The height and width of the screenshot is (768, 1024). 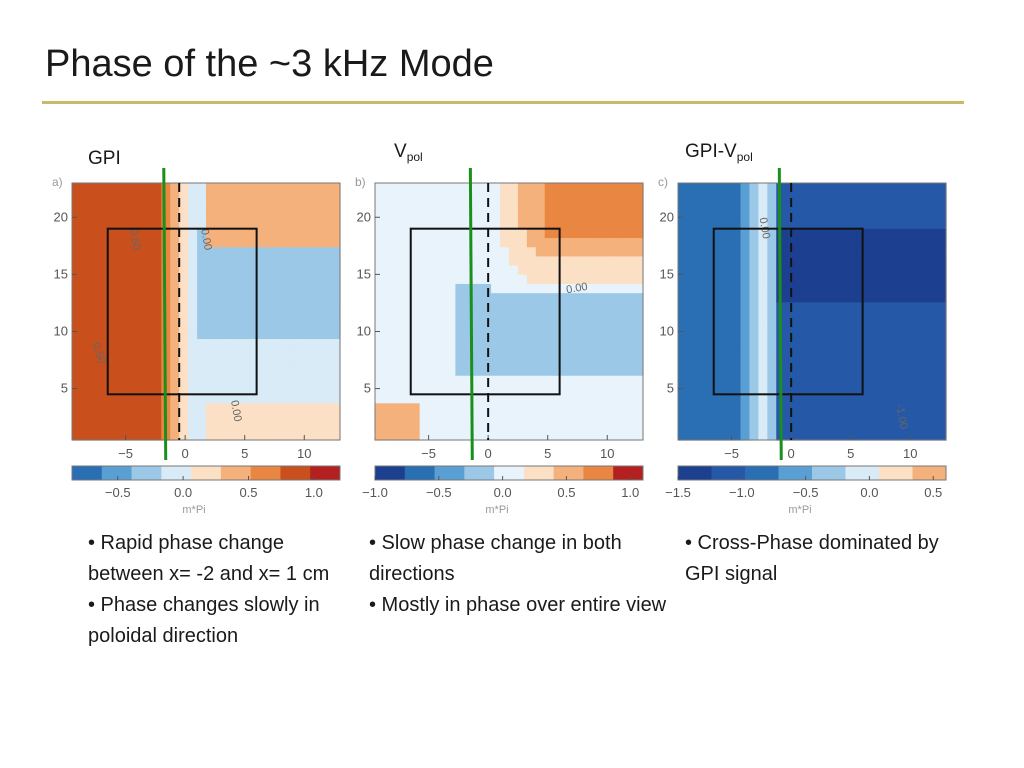 What do you see at coordinates (295, 473) in the screenshot?
I see `colorbar-segment` at bounding box center [295, 473].